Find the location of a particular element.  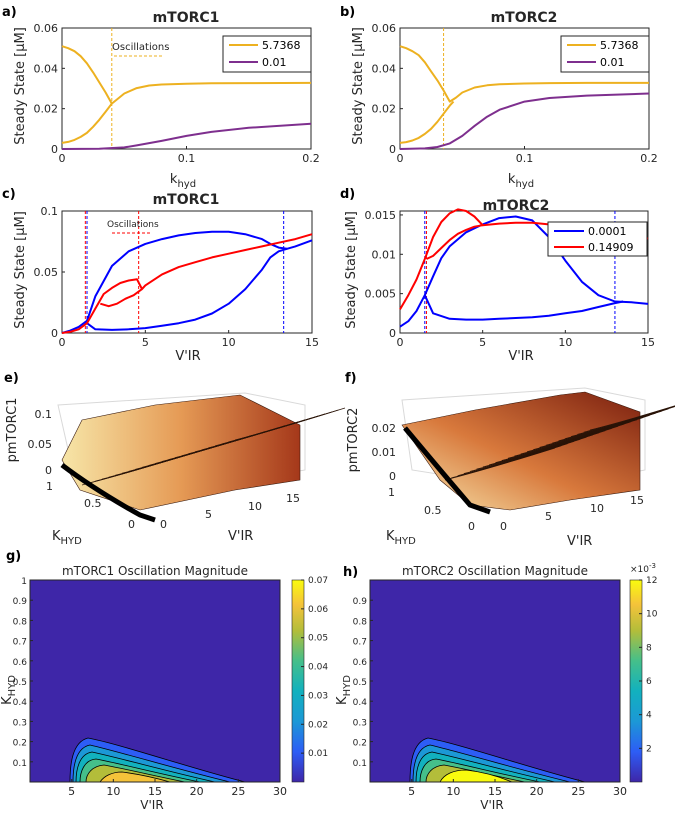

panel-b-legend-box is located at coordinates (605, 54).